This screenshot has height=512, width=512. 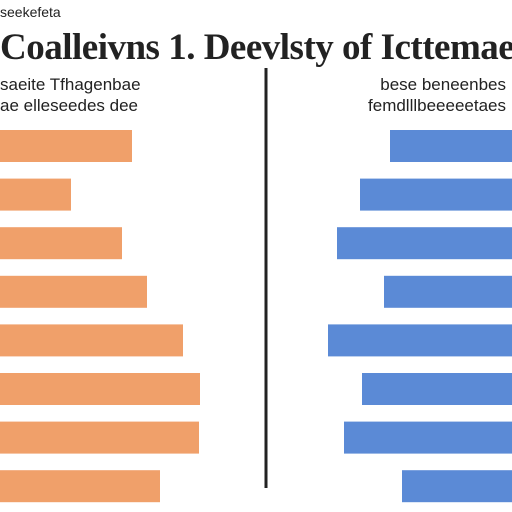 I want to click on left-subtitle: saeite Tfhagenbae ae elleseedes dee, so click(x=110, y=95).